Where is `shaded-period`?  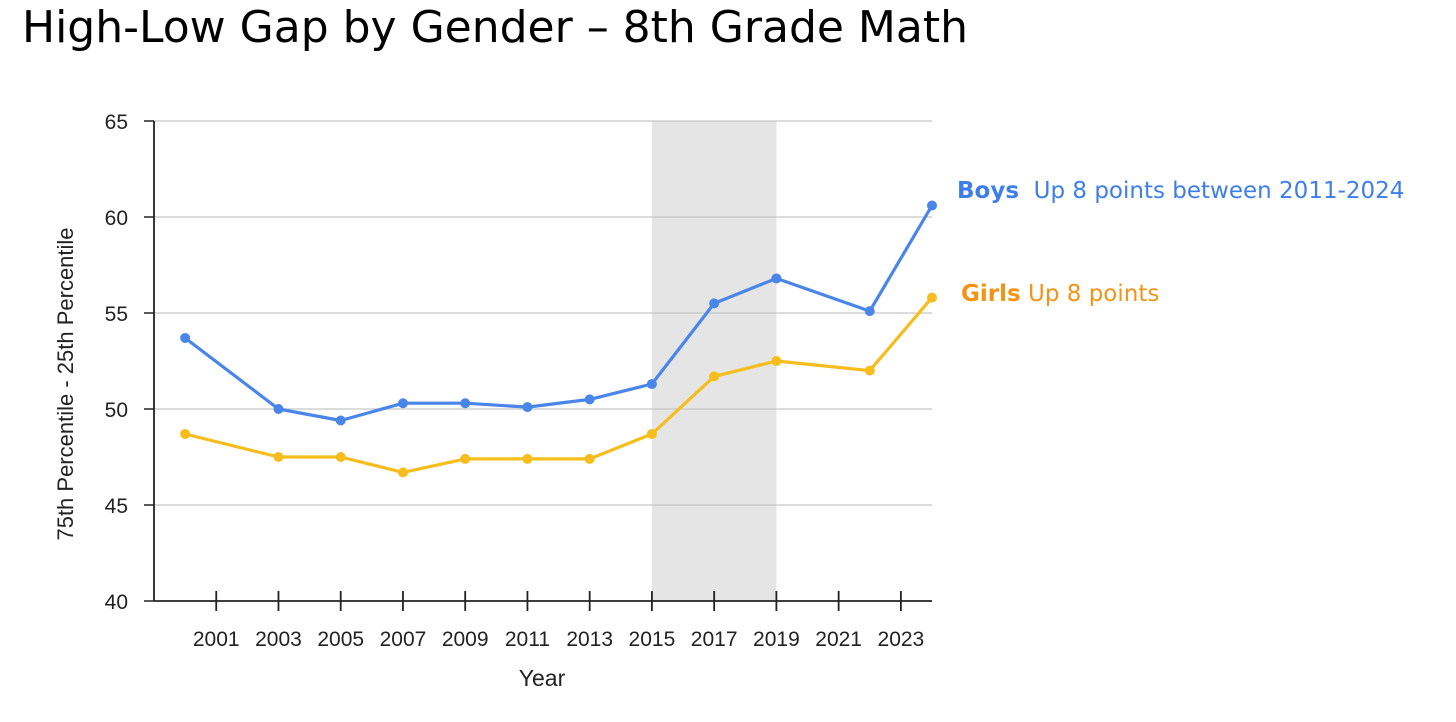 shaded-period is located at coordinates (714, 361).